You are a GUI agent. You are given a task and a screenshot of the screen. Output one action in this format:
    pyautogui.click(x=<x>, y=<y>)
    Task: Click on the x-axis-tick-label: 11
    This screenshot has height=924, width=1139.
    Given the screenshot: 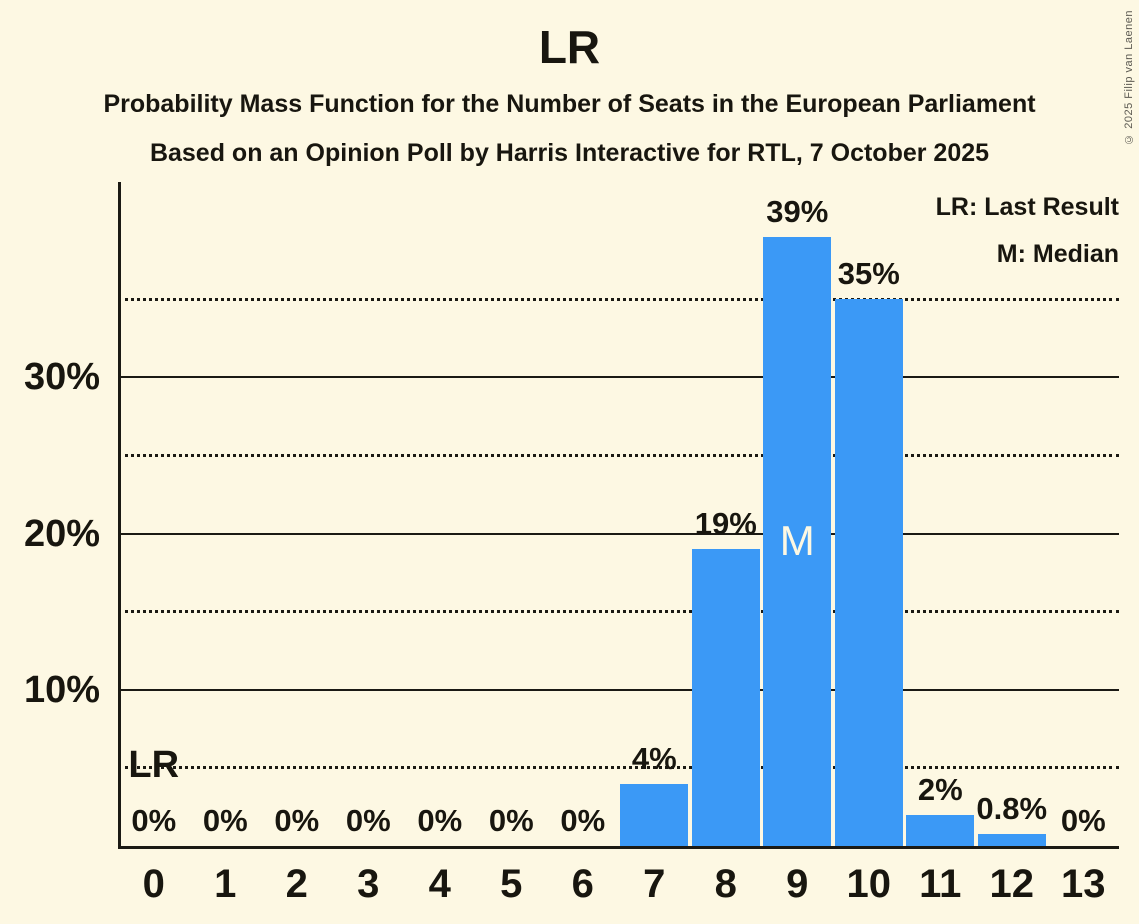 What is the action you would take?
    pyautogui.click(x=940, y=884)
    